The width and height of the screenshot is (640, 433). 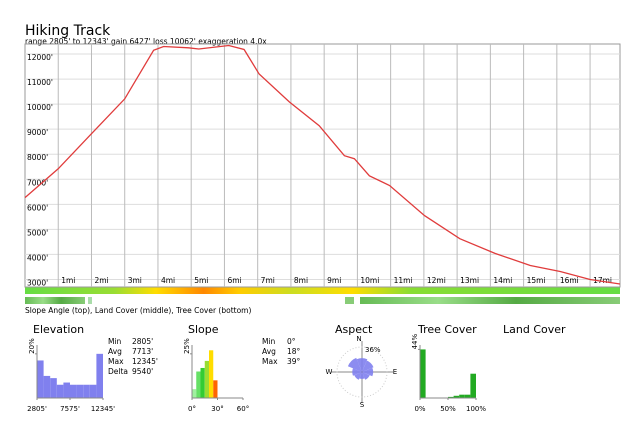 What do you see at coordinates (329, 372) in the screenshot?
I see `direction-label: W` at bounding box center [329, 372].